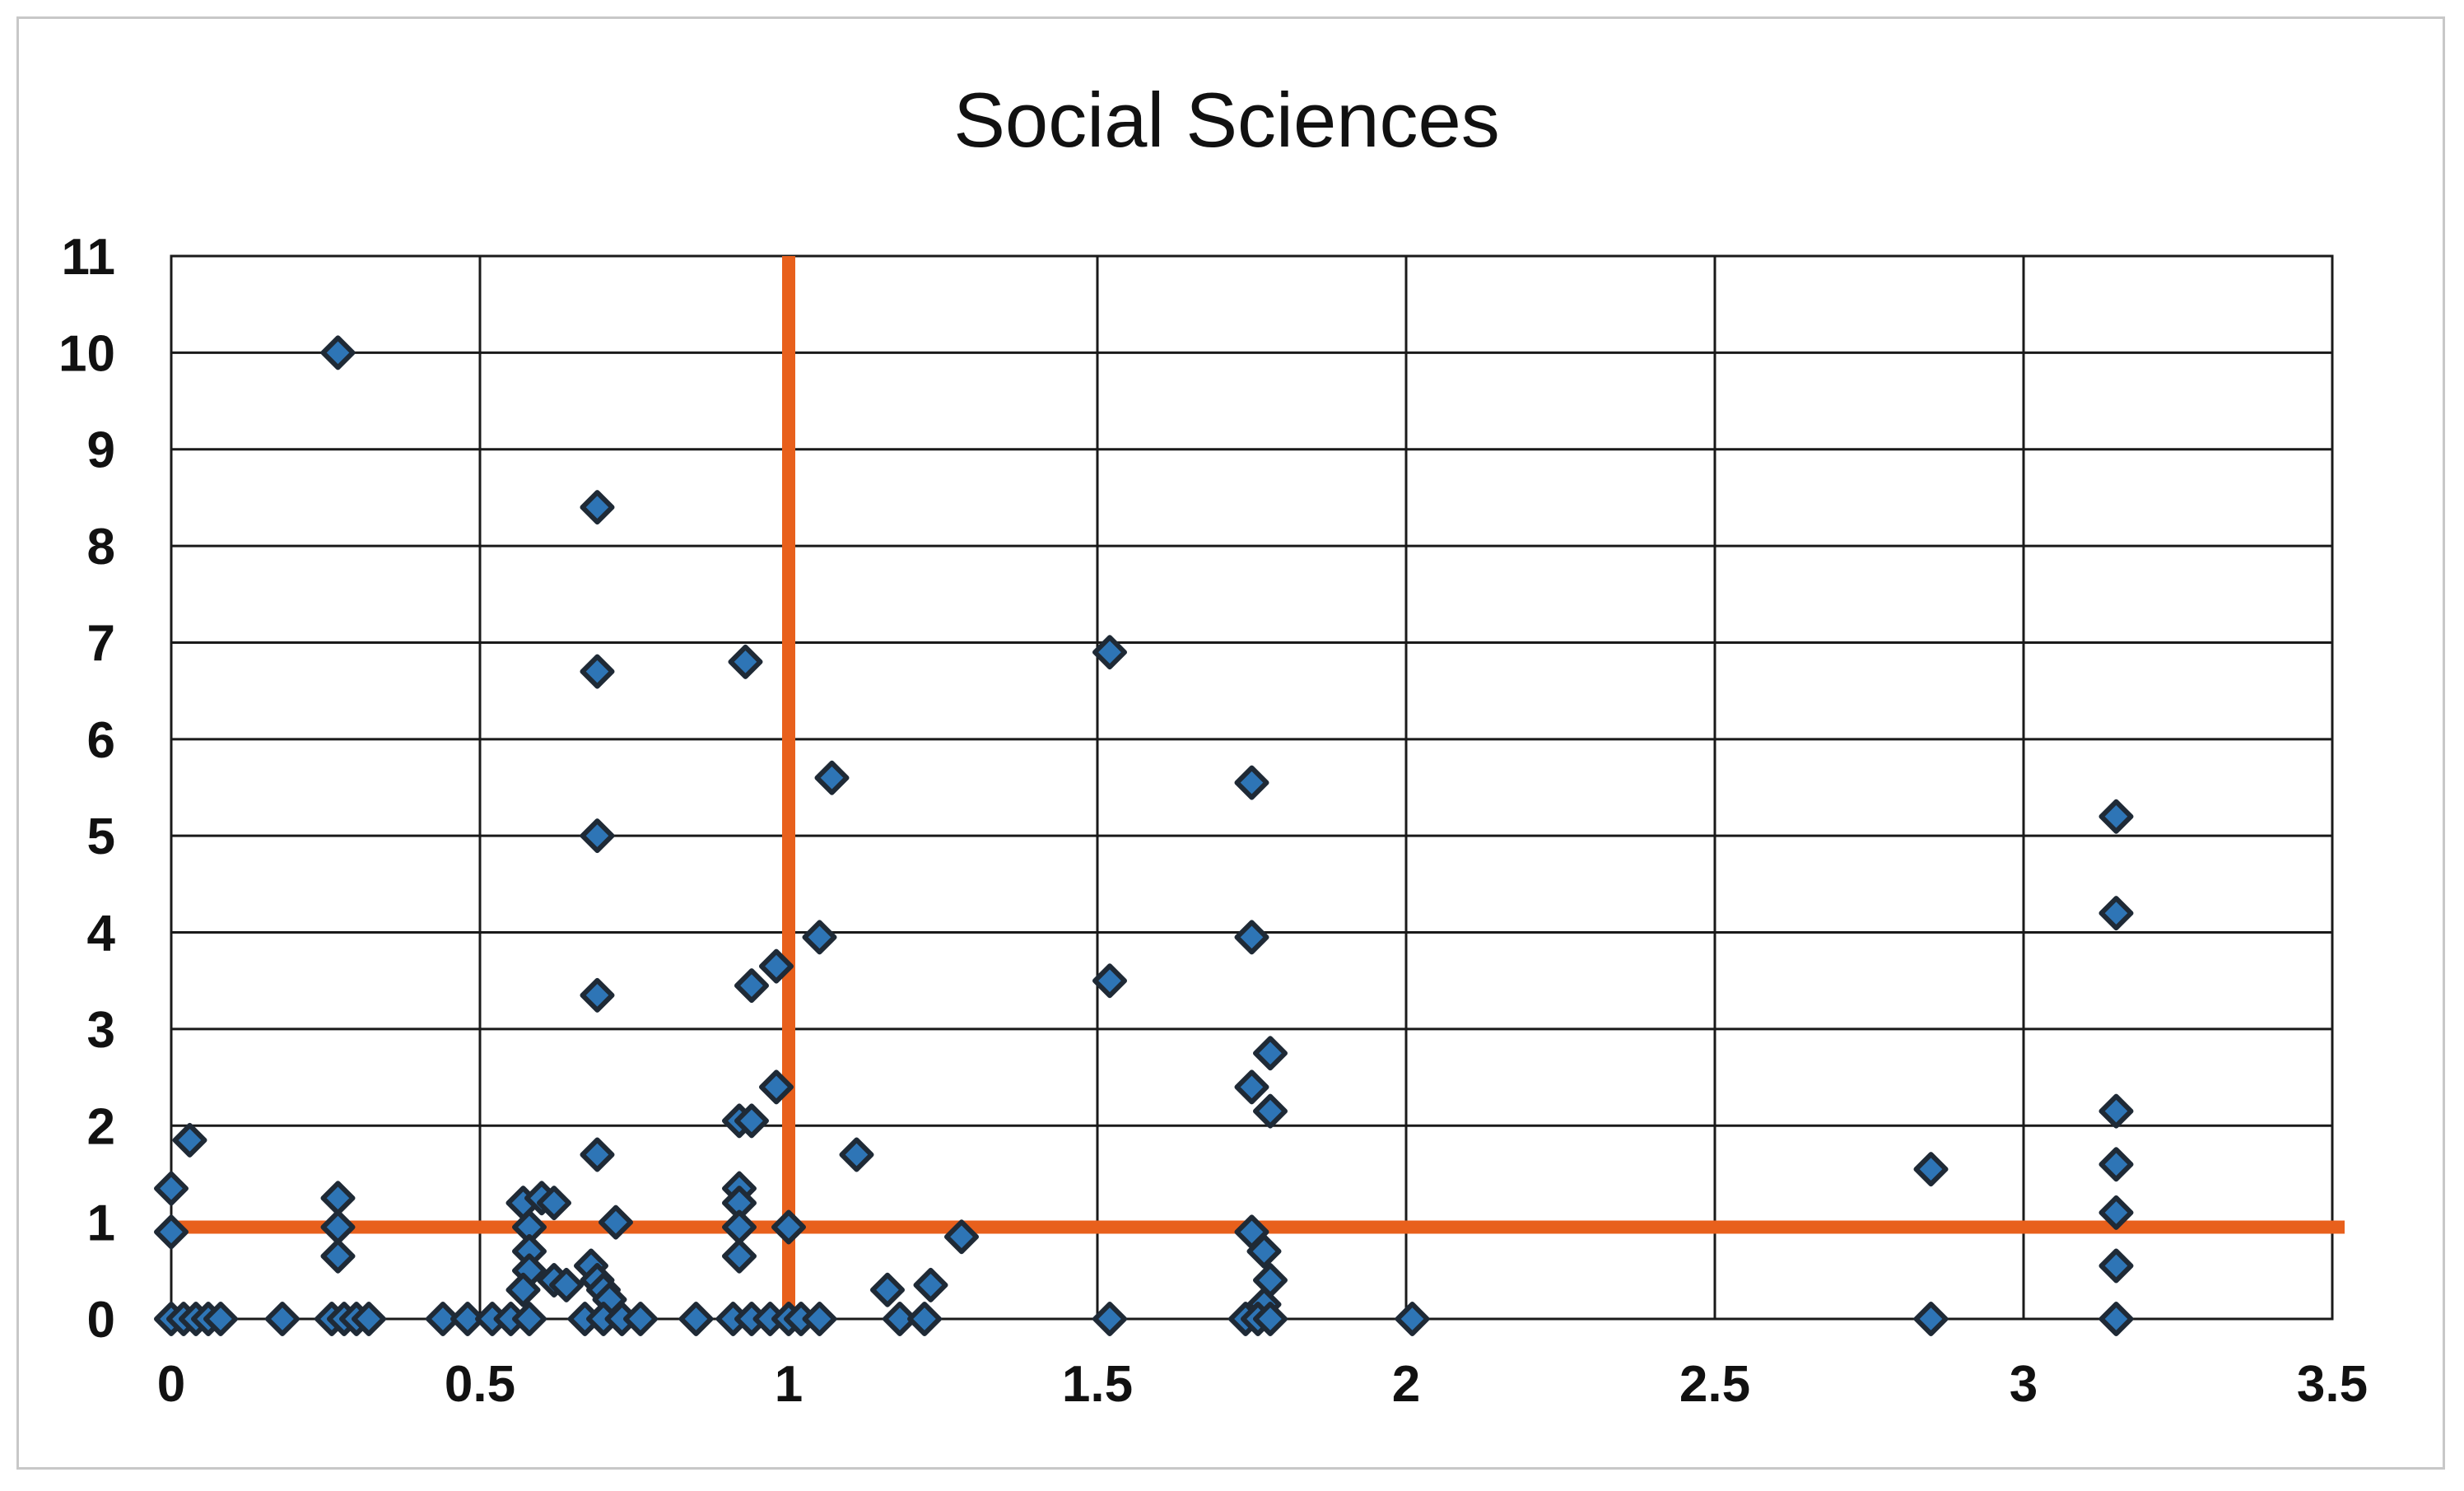  What do you see at coordinates (2332, 1384) in the screenshot?
I see `x-tick-label: 3.5` at bounding box center [2332, 1384].